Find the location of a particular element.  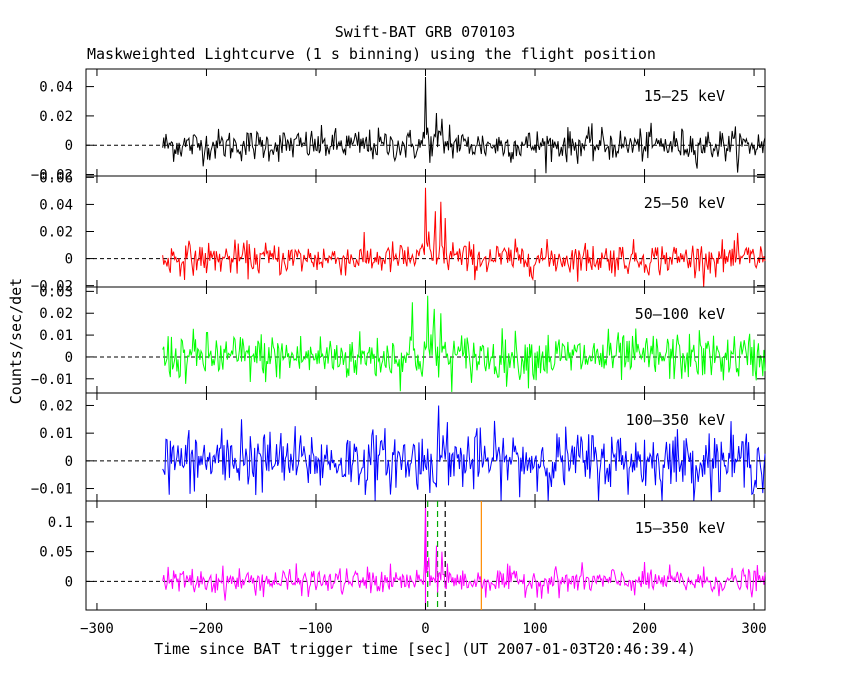

y-axis-label: Counts/sec/det is located at coordinates (16, 341).